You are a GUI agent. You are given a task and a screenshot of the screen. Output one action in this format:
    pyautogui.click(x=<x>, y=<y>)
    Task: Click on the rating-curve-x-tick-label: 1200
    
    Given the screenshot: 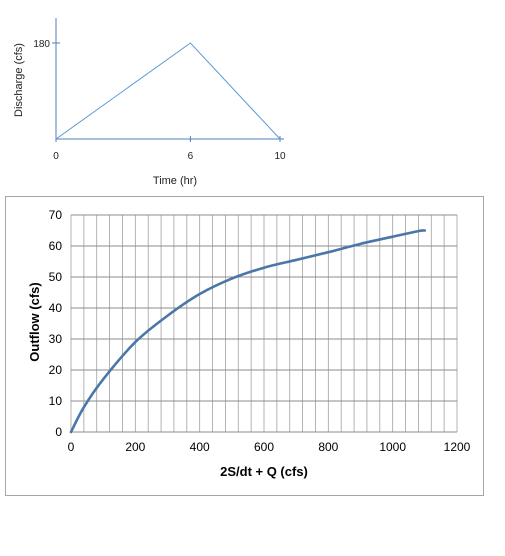 What is the action you would take?
    pyautogui.click(x=457, y=447)
    